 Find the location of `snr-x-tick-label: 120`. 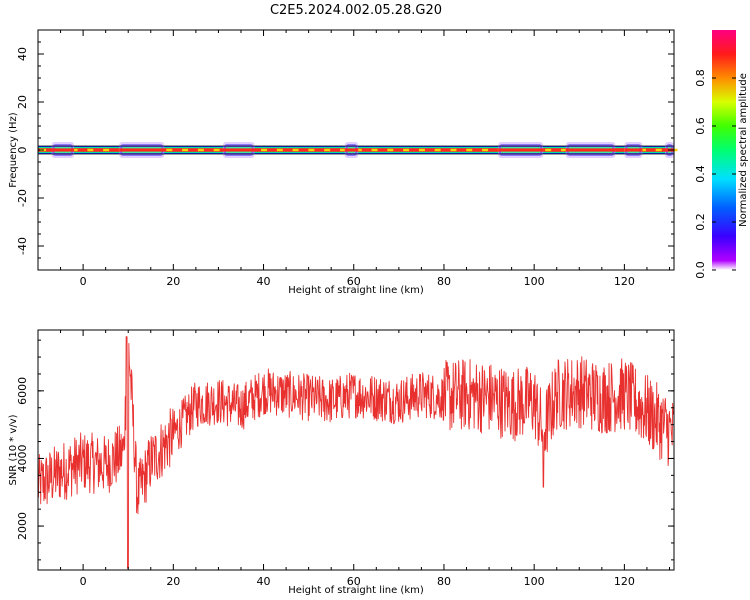

snr-x-tick-label: 120 is located at coordinates (624, 581).